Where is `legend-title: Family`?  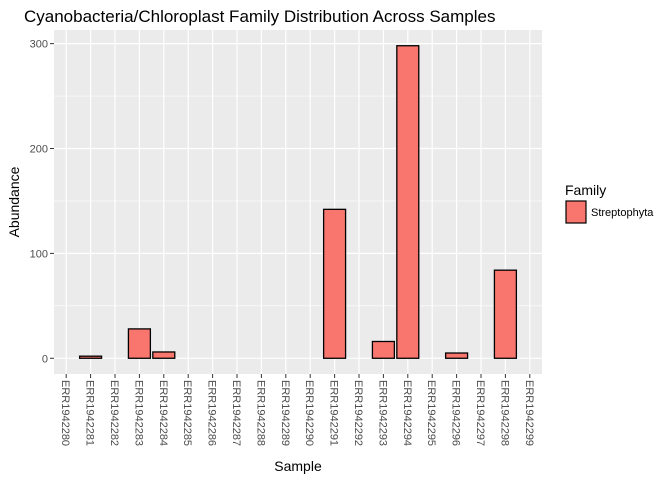
legend-title: Family is located at coordinates (585, 190).